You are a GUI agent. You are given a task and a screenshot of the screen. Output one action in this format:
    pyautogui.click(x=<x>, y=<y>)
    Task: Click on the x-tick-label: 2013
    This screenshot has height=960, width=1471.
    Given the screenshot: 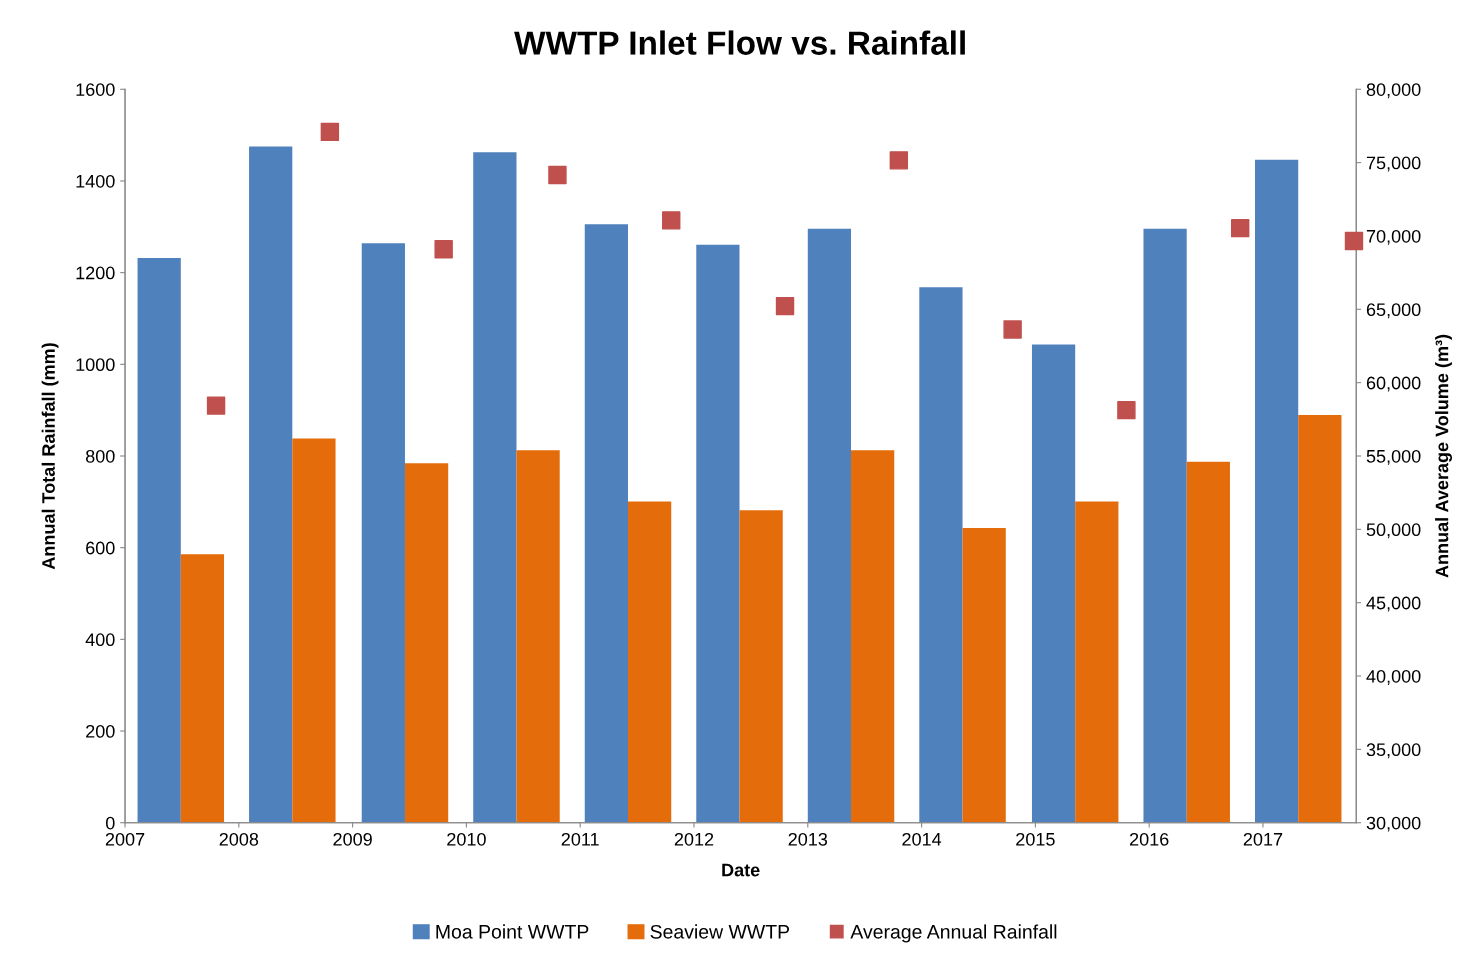 What is the action you would take?
    pyautogui.click(x=808, y=839)
    